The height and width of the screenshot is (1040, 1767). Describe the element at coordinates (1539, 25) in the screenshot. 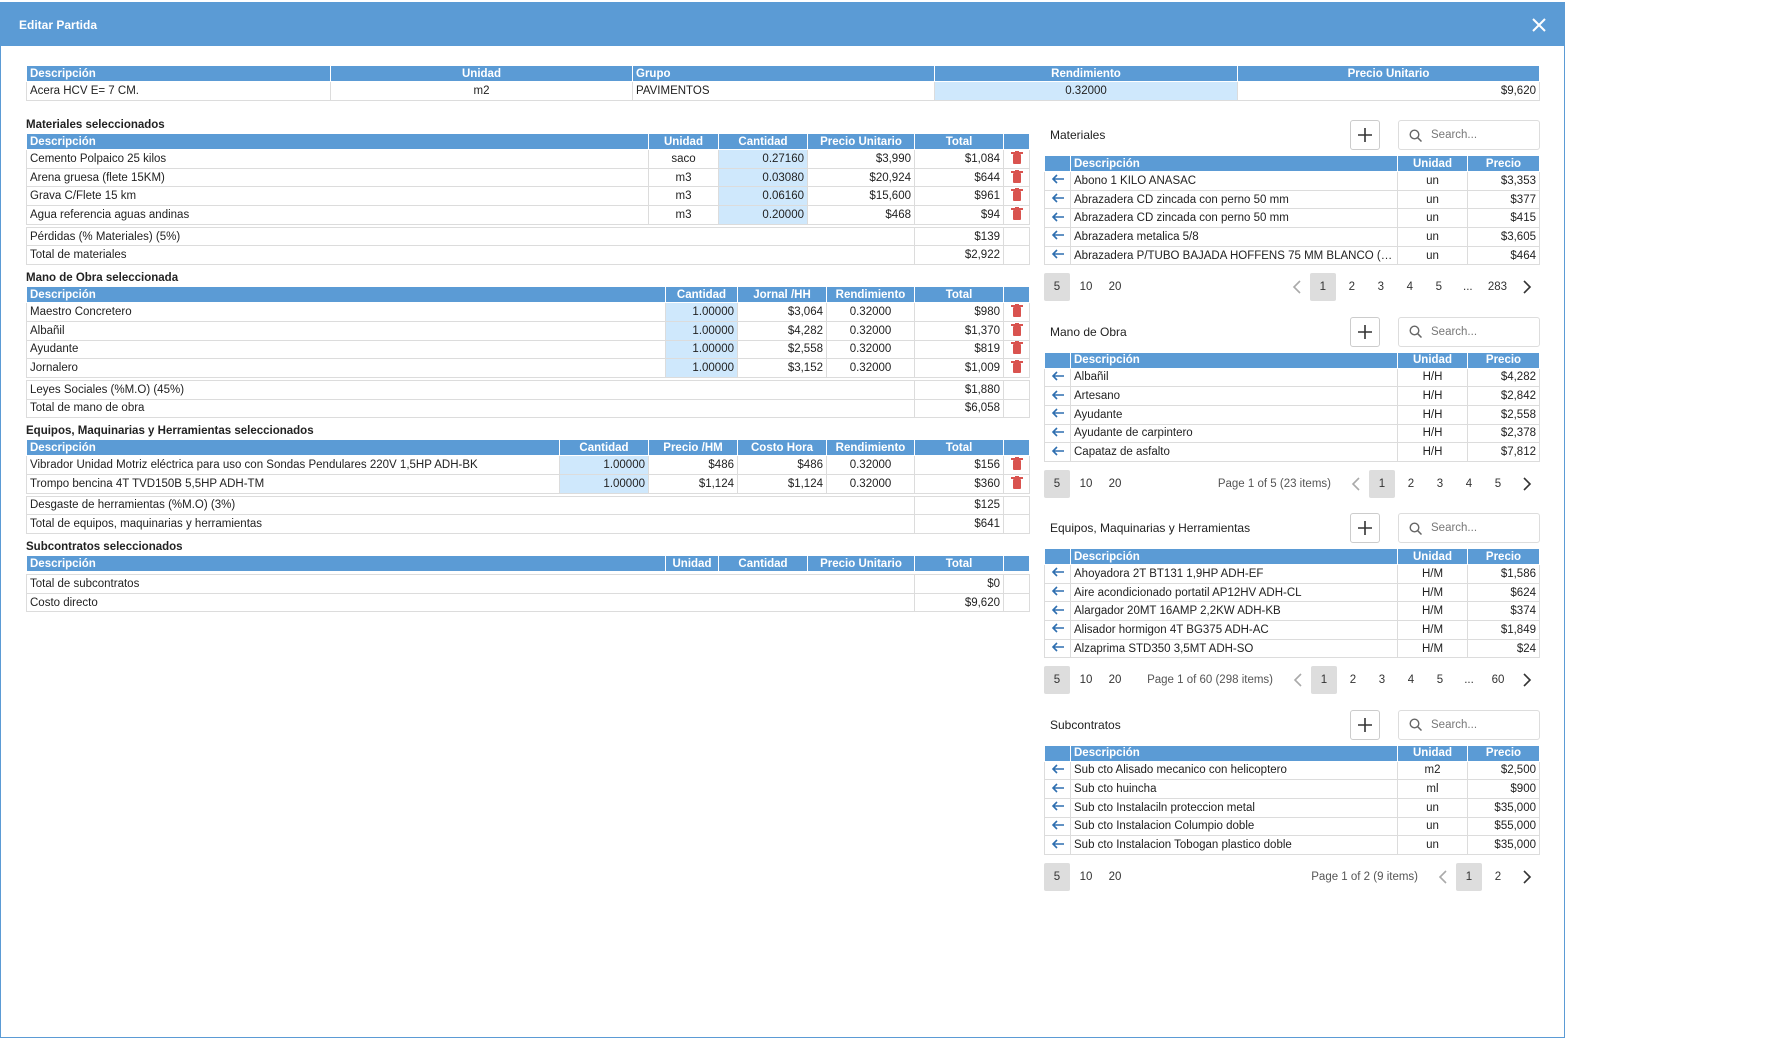

I see `close-button` at that location.